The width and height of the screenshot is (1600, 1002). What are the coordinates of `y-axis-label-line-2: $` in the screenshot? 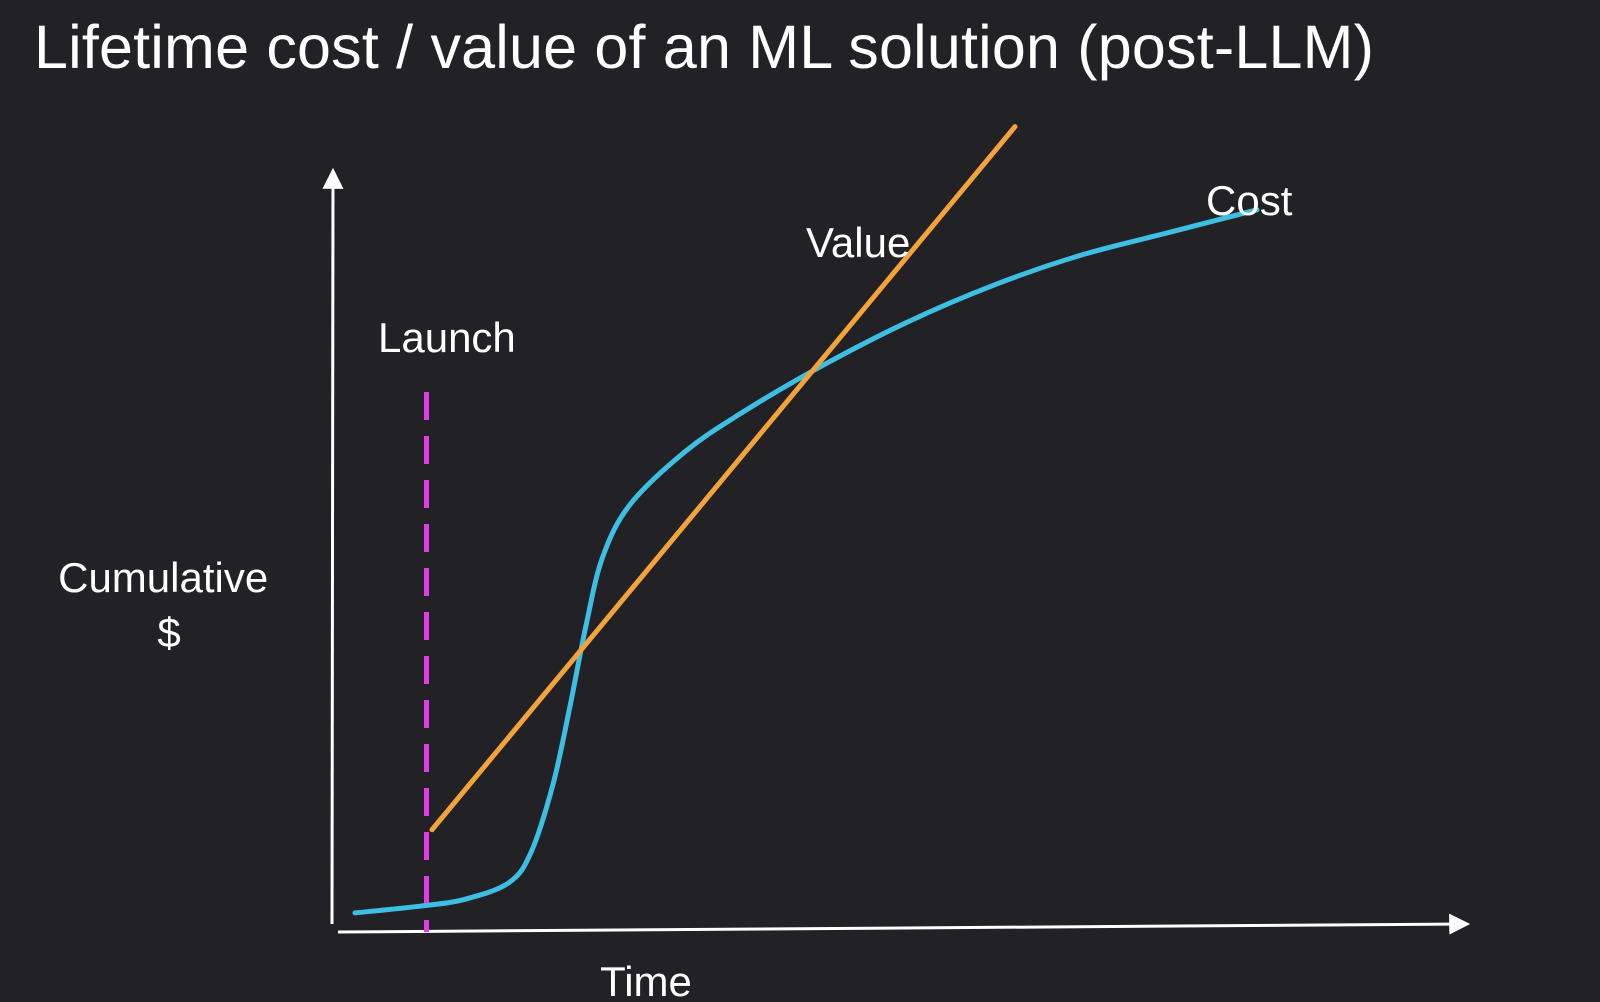 It's located at (168, 632).